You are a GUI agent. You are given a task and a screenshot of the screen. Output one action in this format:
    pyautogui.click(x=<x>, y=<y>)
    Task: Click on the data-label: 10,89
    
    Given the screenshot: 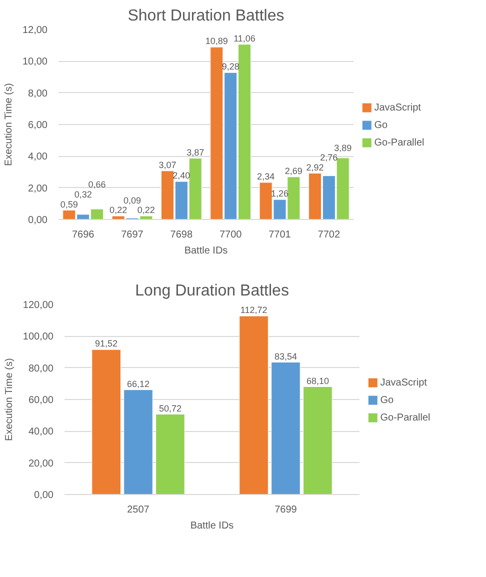 What is the action you would take?
    pyautogui.click(x=216, y=41)
    